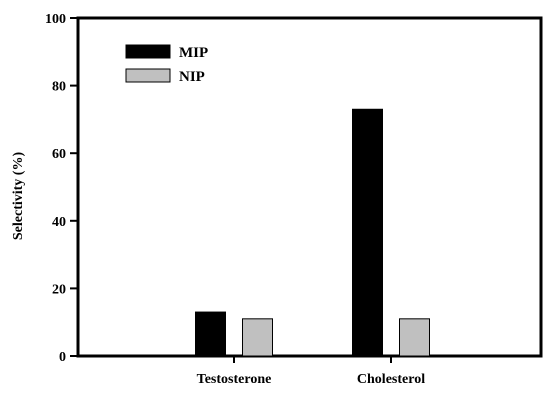 The height and width of the screenshot is (395, 547). What do you see at coordinates (61, 188) in the screenshot?
I see `y-ticks: 0 20 40 60 80 100` at bounding box center [61, 188].